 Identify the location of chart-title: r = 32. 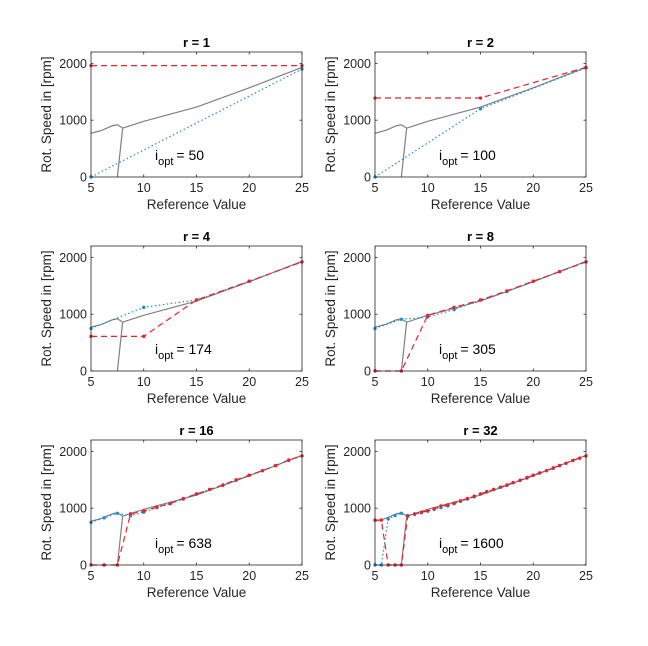
(480, 430).